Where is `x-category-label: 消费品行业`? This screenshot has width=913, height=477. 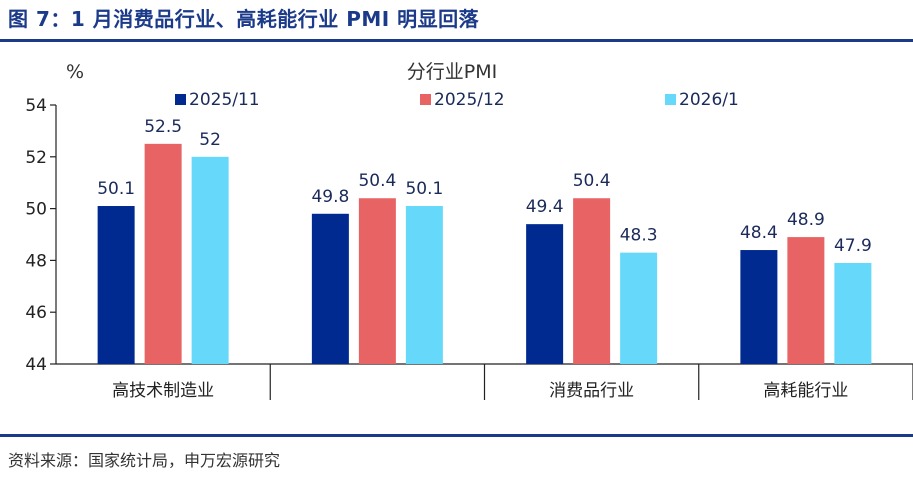 x-category-label: 消费品行业 is located at coordinates (591, 391).